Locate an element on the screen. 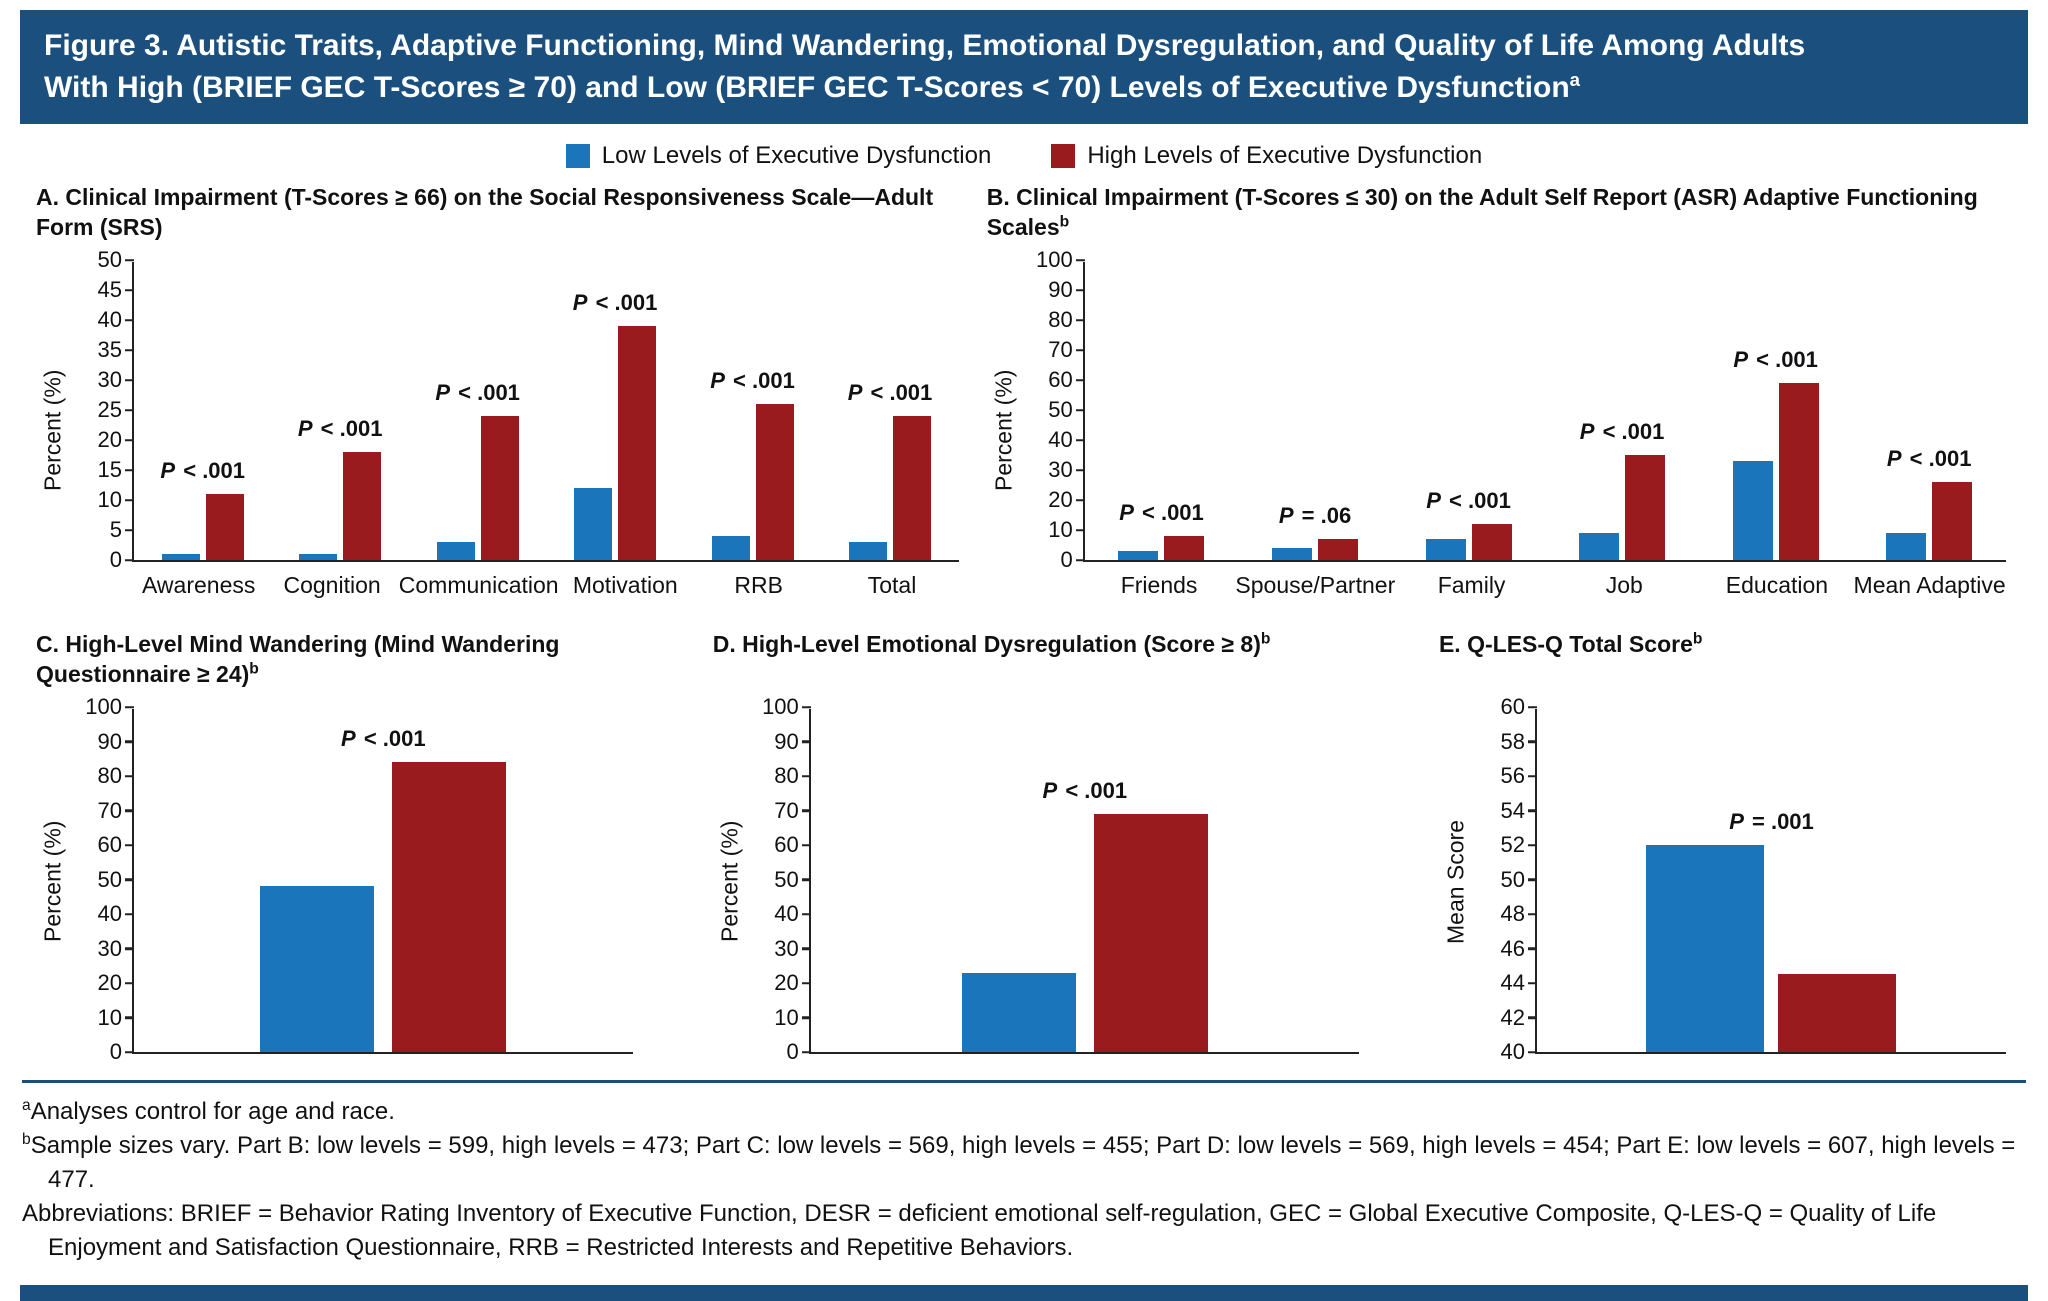 Image resolution: width=2048 pixels, height=1301 pixels. x-category-label: Total is located at coordinates (892, 585).